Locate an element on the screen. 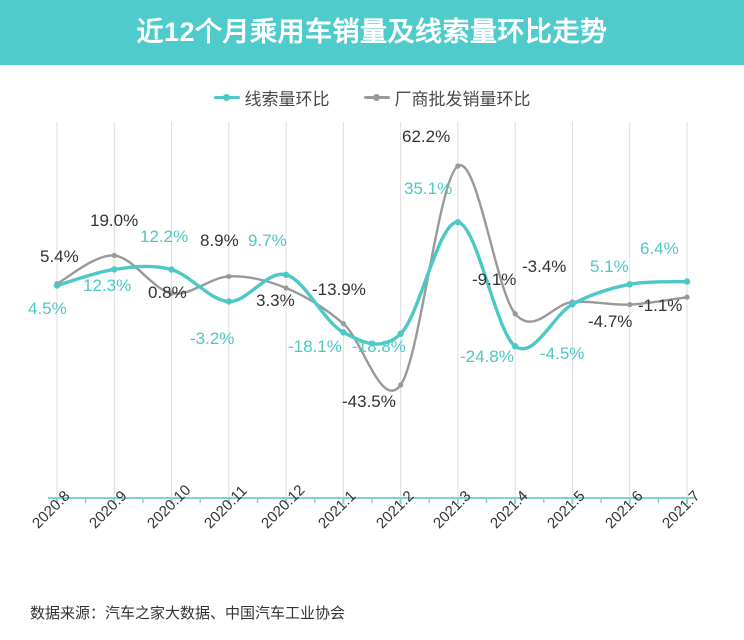 This screenshot has height=640, width=744. data-label: -3.4% is located at coordinates (544, 266).